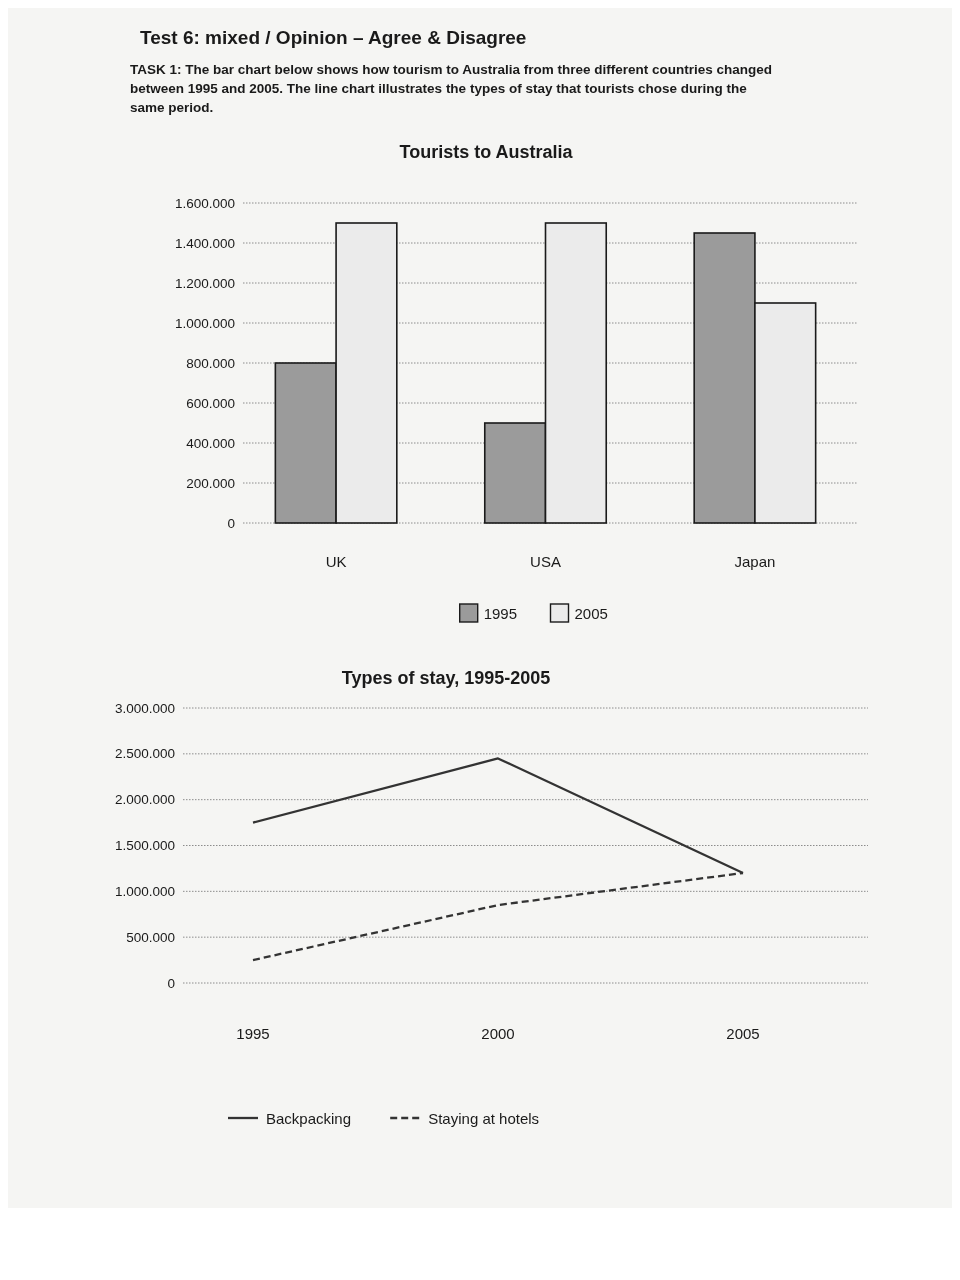  What do you see at coordinates (591, 613) in the screenshot?
I see `legend-label: 2005` at bounding box center [591, 613].